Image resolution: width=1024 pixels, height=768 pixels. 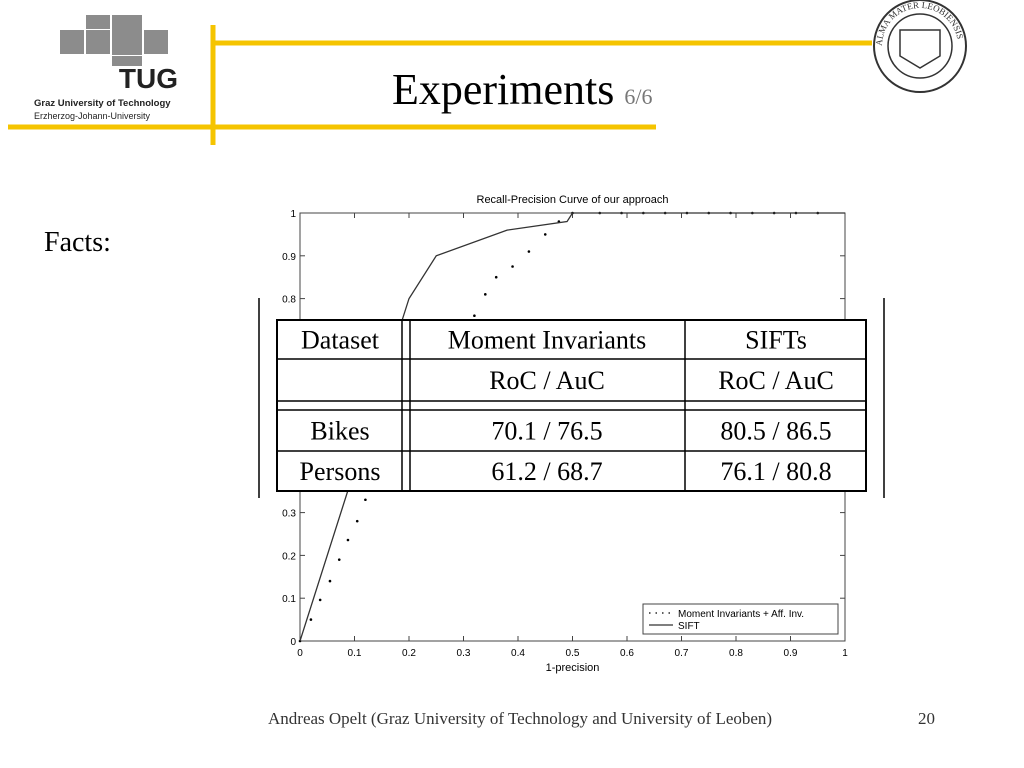 I want to click on x-axis-label: 1-precision, so click(x=573, y=668).